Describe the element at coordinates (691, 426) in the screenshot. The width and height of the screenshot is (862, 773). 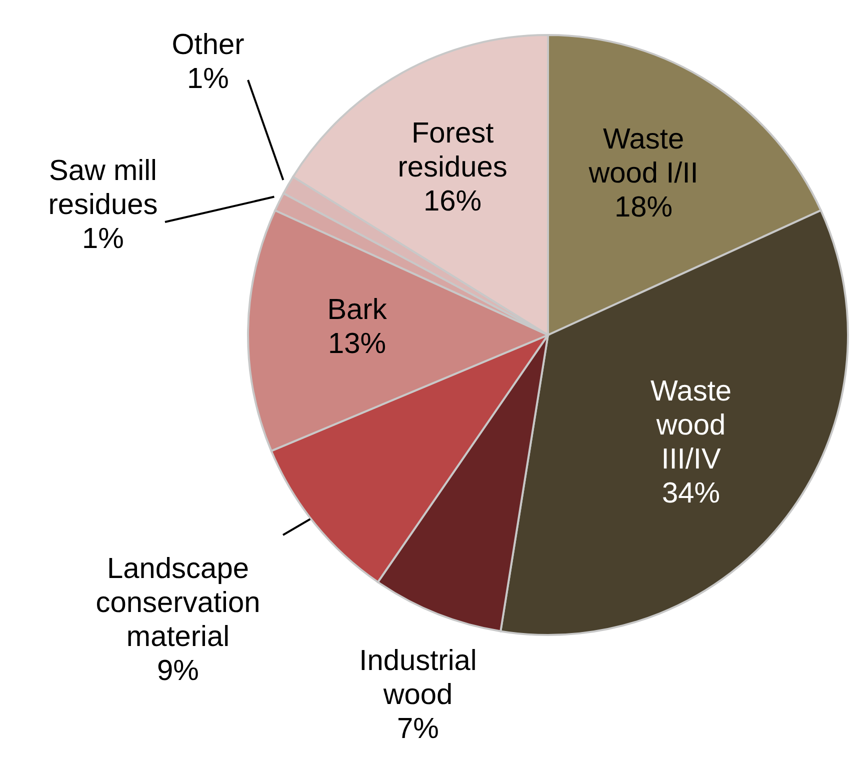
I see `slice-label: Waste wood III/IV` at that location.